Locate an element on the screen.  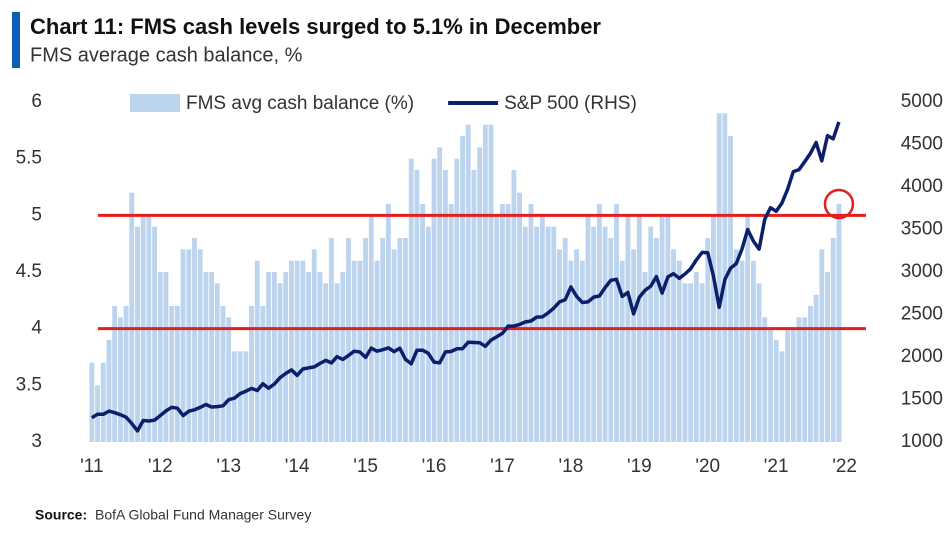
y-tick-label: 4.5 is located at coordinates (29, 271).